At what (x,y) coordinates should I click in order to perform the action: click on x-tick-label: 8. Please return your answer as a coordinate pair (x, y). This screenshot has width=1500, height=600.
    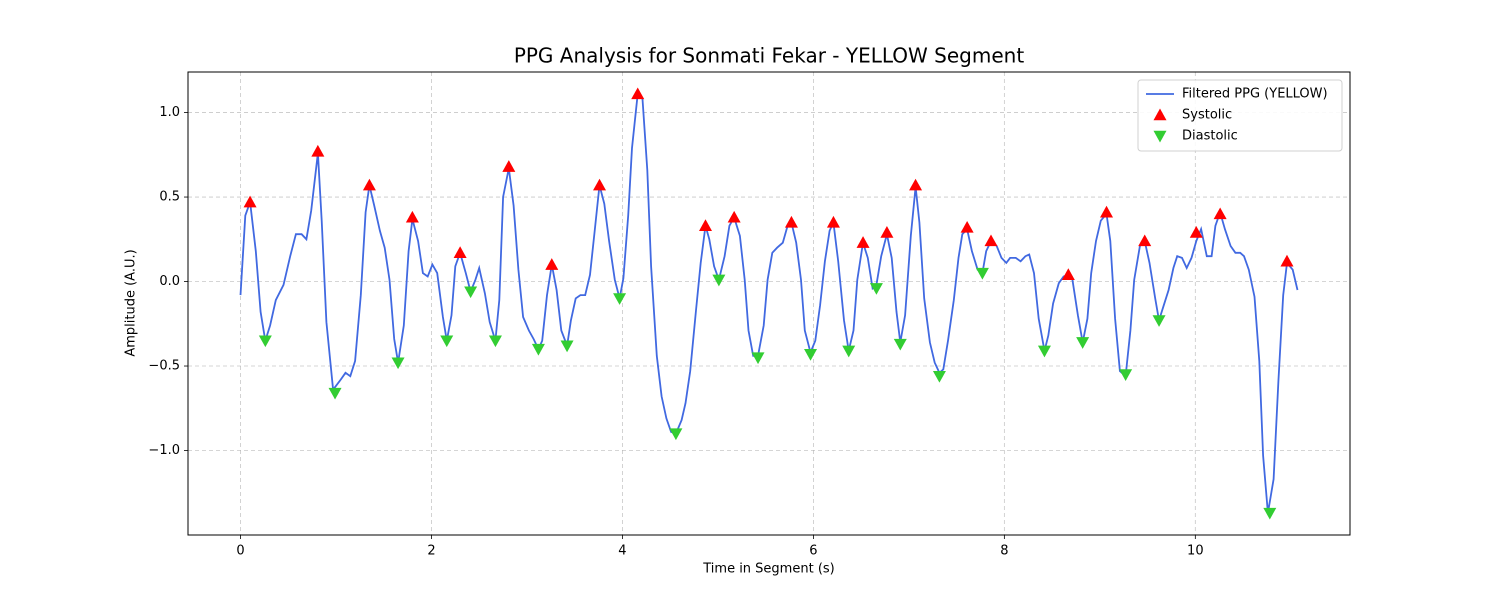
    Looking at the image, I should click on (1004, 551).